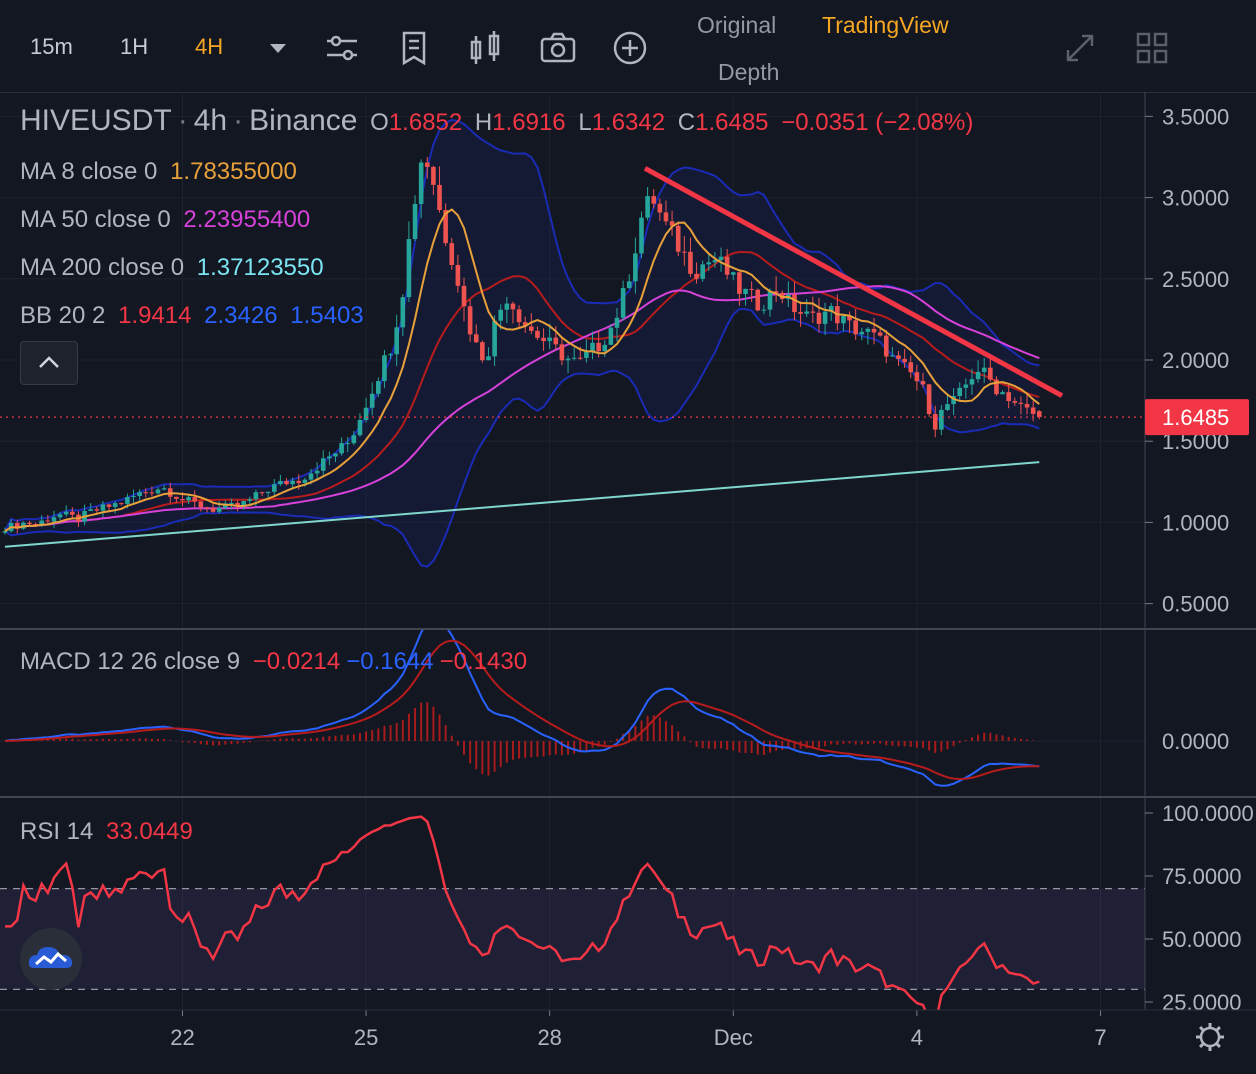 The height and width of the screenshot is (1074, 1256). What do you see at coordinates (1195, 360) in the screenshot?
I see `price-tick-label: 2.0000` at bounding box center [1195, 360].